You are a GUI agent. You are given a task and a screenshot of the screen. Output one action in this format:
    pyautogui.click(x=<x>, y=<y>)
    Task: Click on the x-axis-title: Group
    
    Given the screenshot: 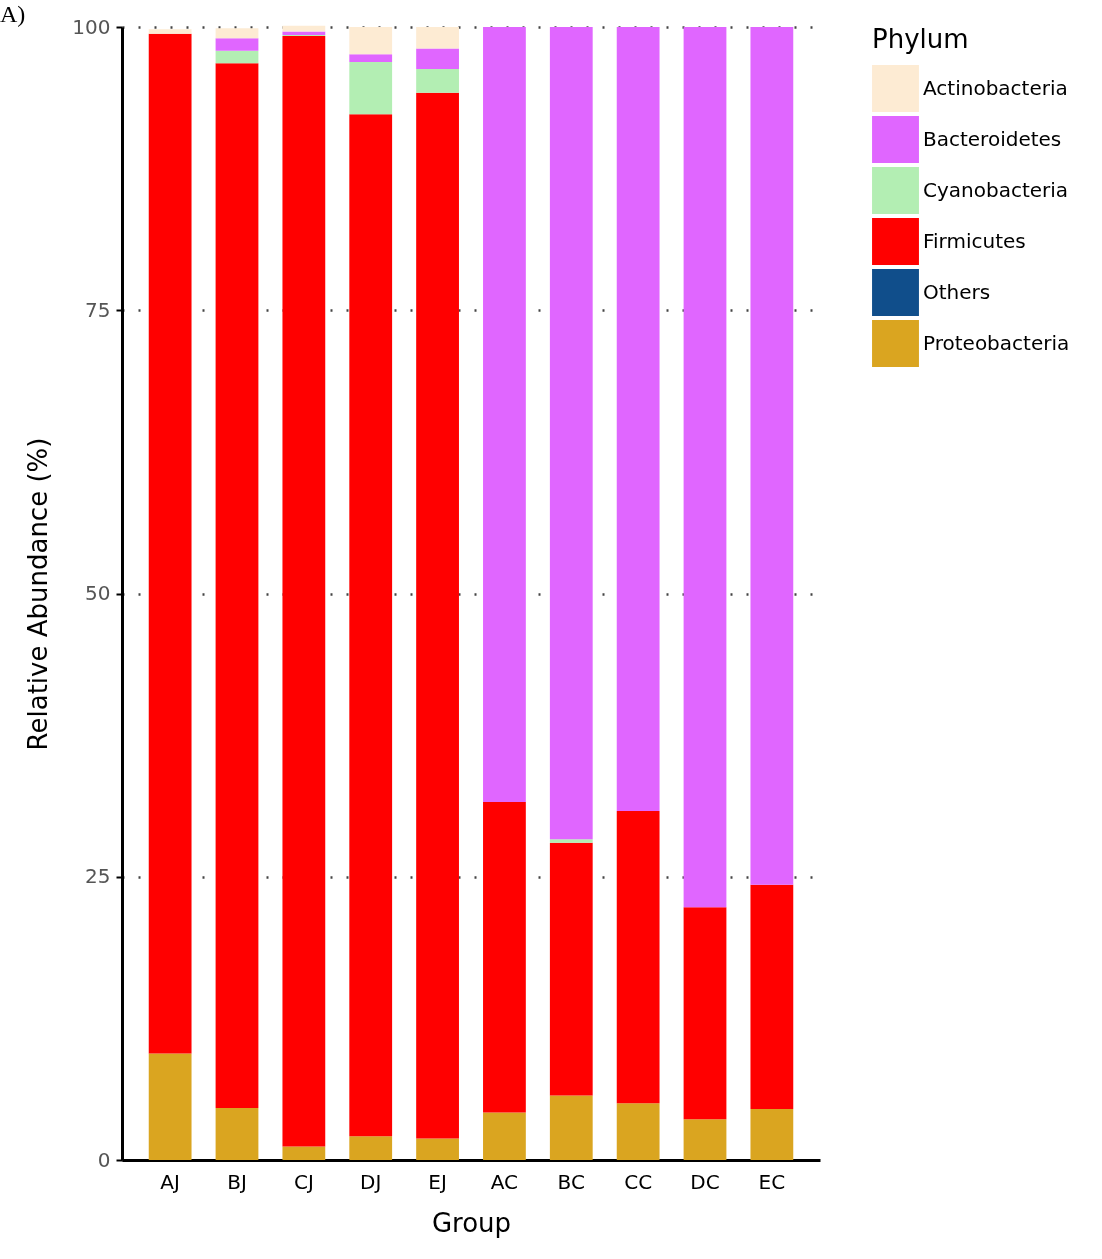 What is the action you would take?
    pyautogui.click(x=471, y=1222)
    